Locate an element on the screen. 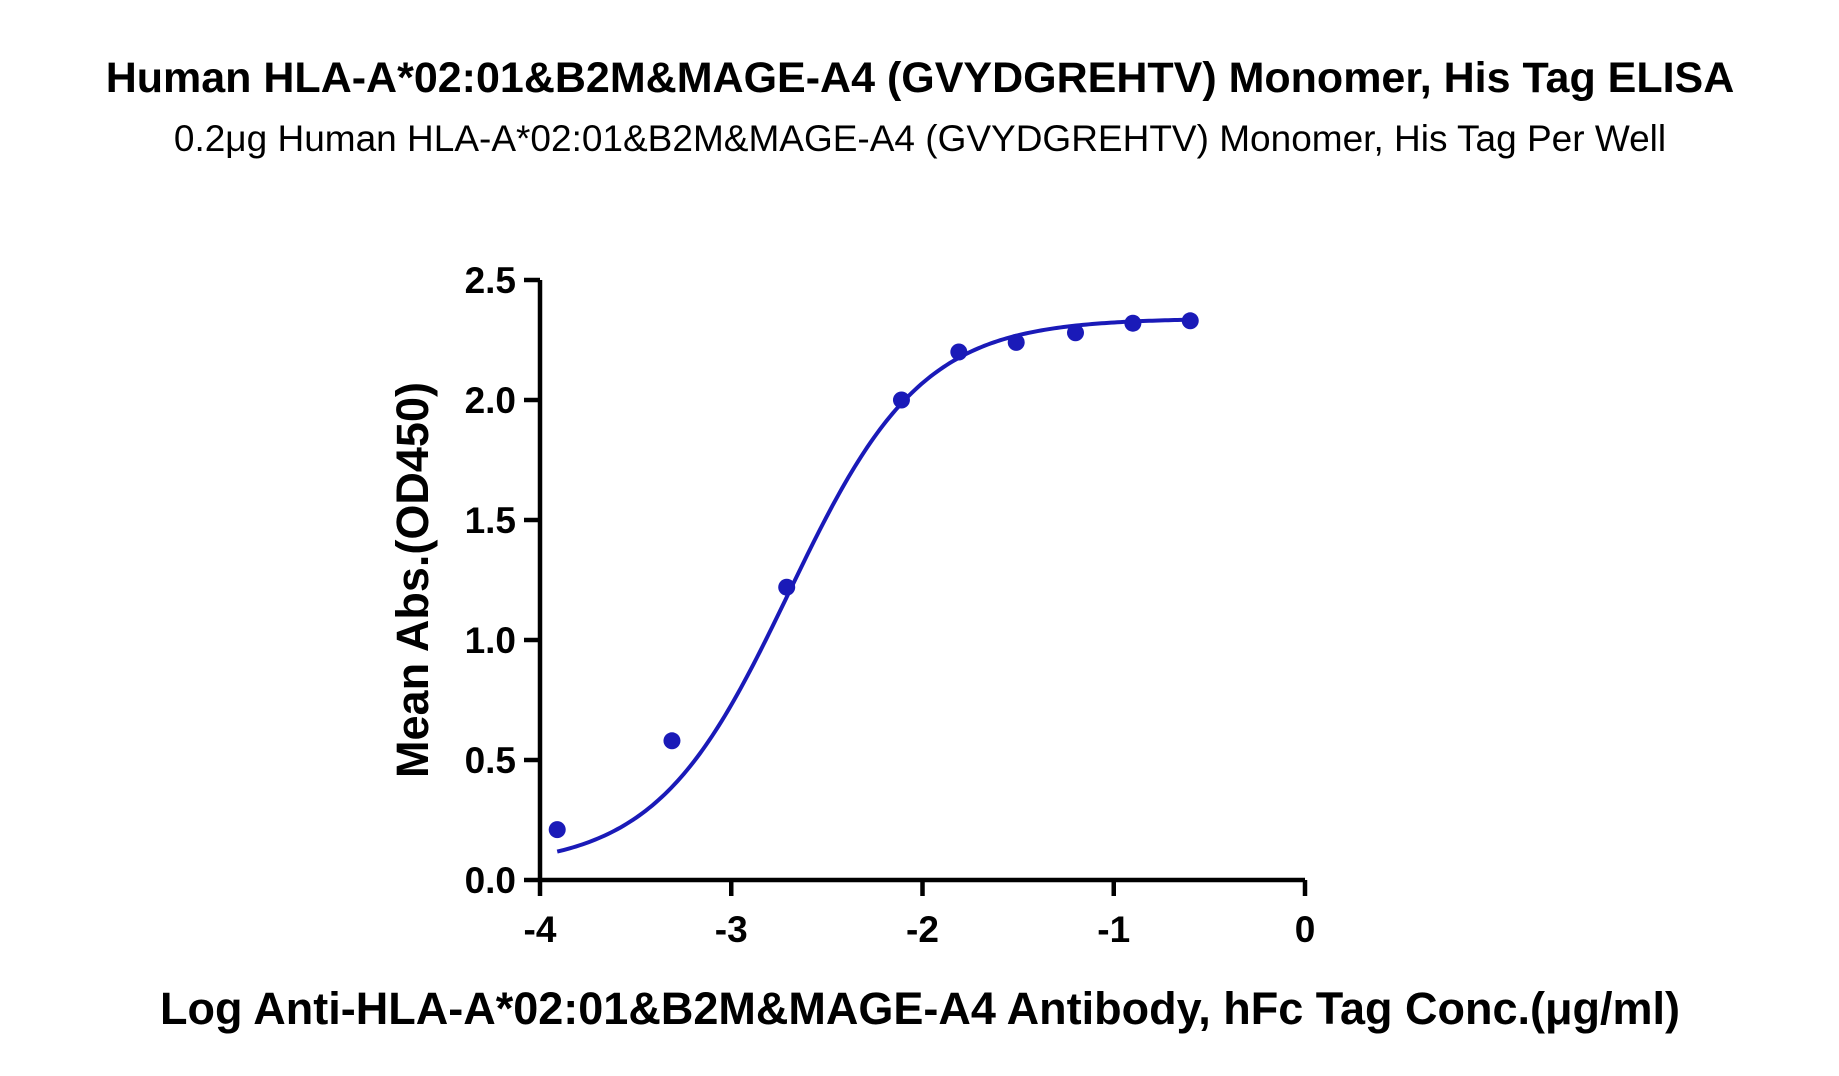 This screenshot has height=1076, width=1839. x-tick-label: -3 is located at coordinates (731, 929).